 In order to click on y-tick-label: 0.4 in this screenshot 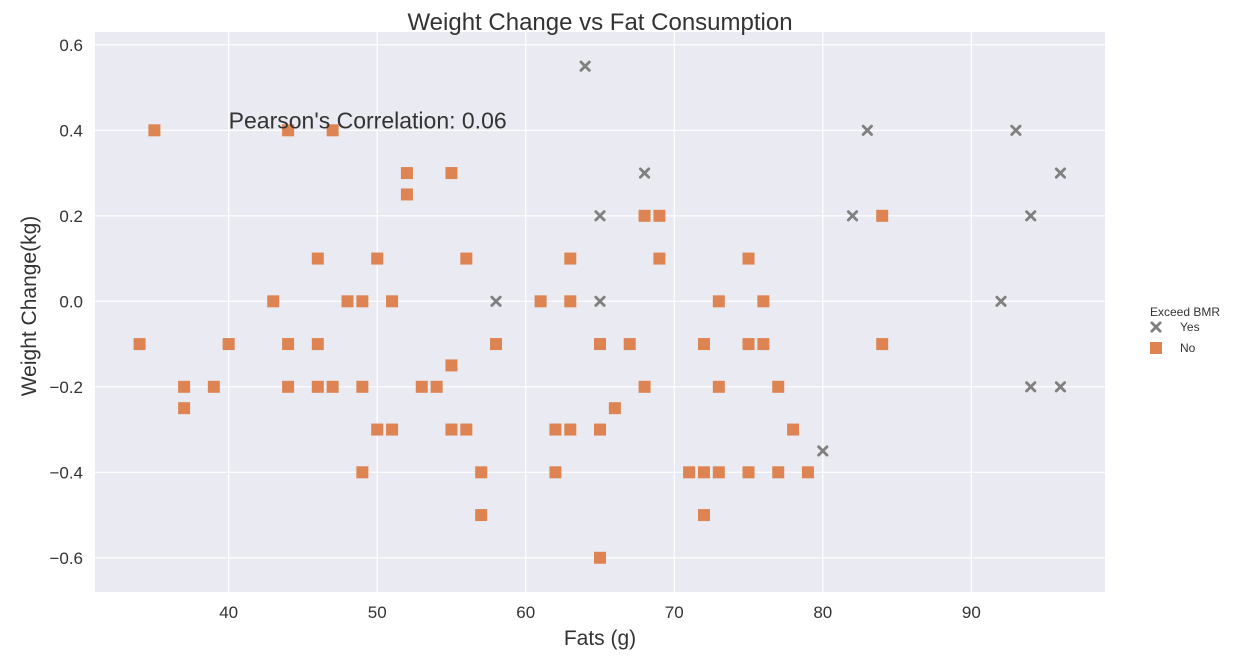, I will do `click(71, 130)`.